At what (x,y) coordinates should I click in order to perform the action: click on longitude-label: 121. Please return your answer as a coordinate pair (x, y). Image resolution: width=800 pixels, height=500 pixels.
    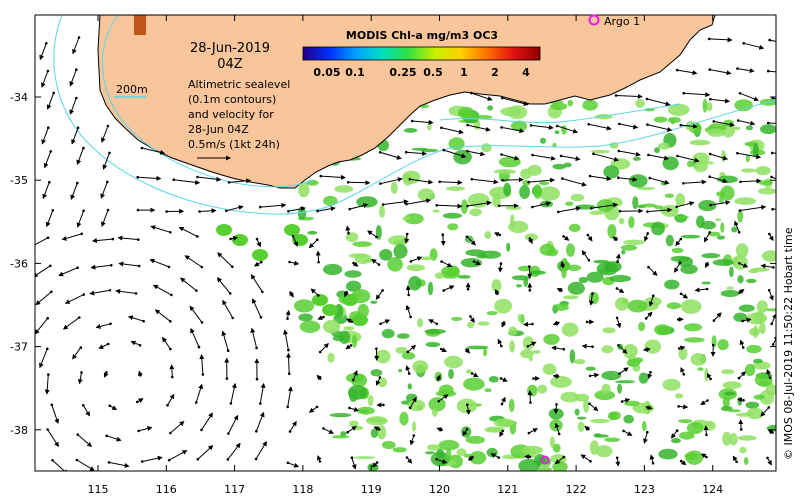
    Looking at the image, I should click on (507, 489).